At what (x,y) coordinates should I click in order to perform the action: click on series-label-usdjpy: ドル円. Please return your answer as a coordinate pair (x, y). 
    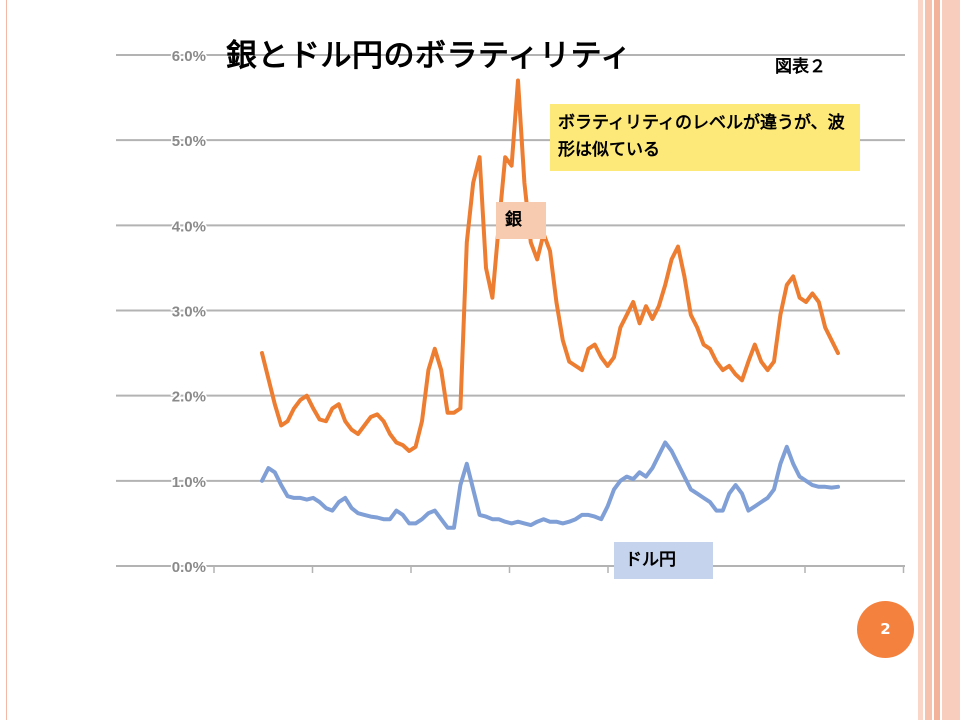
    Looking at the image, I should click on (663, 560).